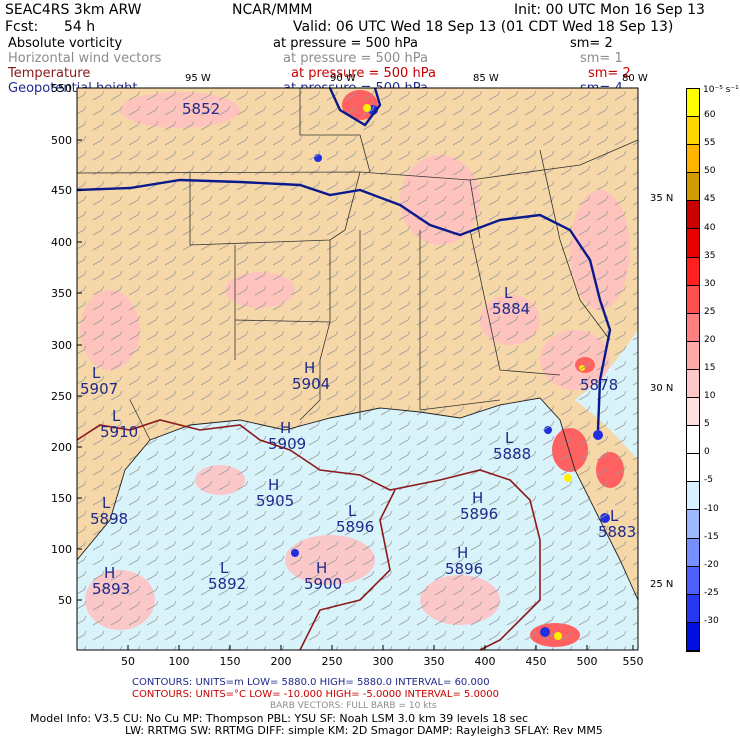 The height and width of the screenshot is (740, 740). What do you see at coordinates (65, 43) in the screenshot?
I see `field-name-vorticity: Absolute vorticity` at bounding box center [65, 43].